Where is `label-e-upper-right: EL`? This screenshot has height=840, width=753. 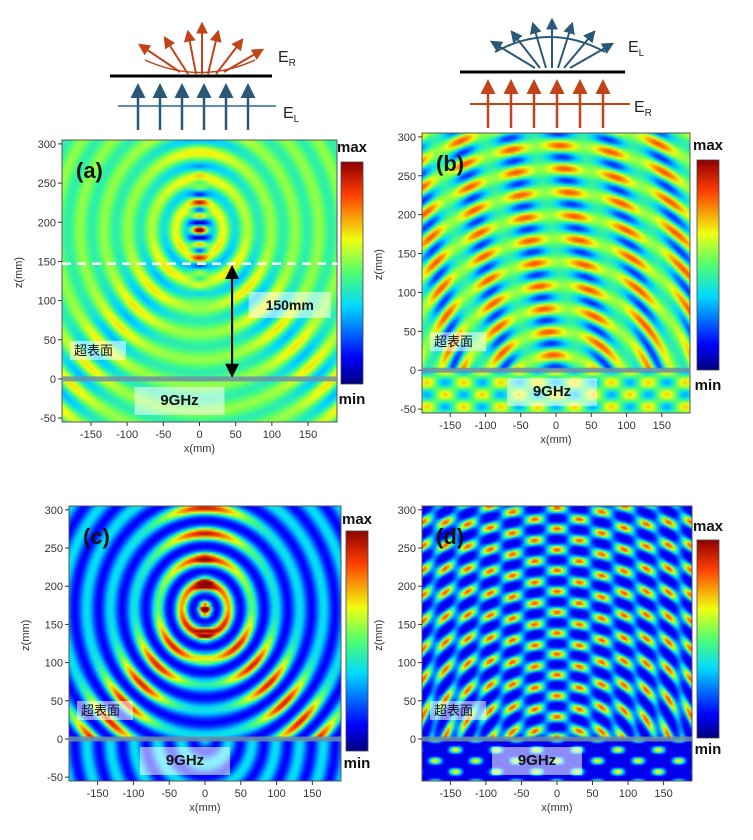 label-e-upper-right: EL is located at coordinates (636, 49).